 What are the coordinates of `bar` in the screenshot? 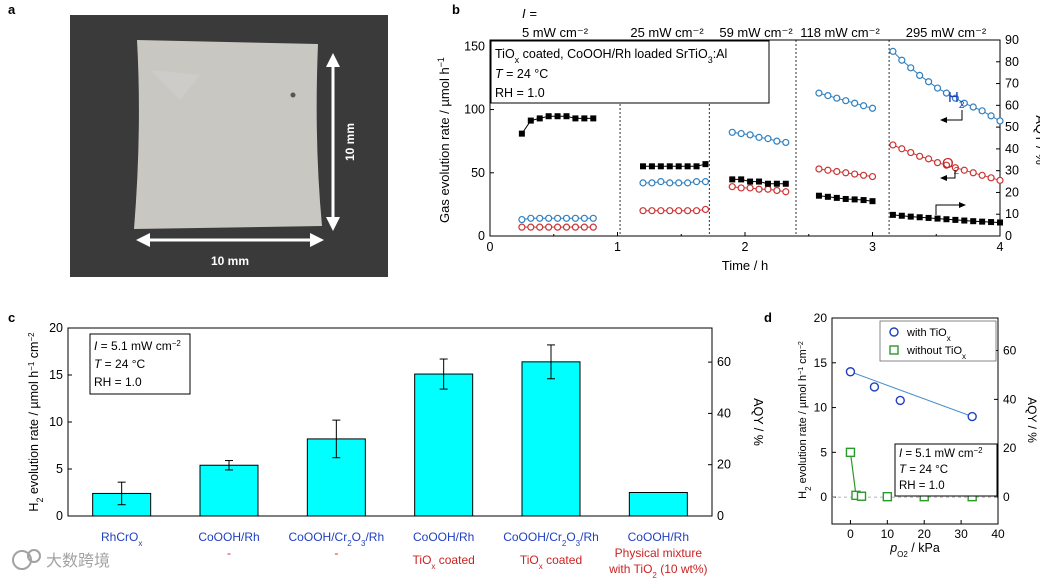 It's located at (658, 504).